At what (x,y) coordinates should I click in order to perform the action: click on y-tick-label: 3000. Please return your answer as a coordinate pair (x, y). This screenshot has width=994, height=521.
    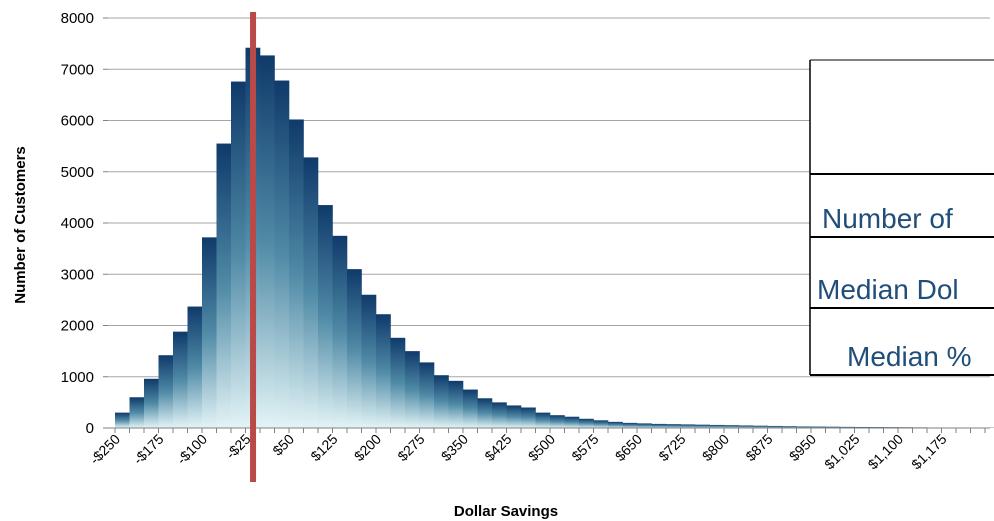
    Looking at the image, I should click on (77, 274).